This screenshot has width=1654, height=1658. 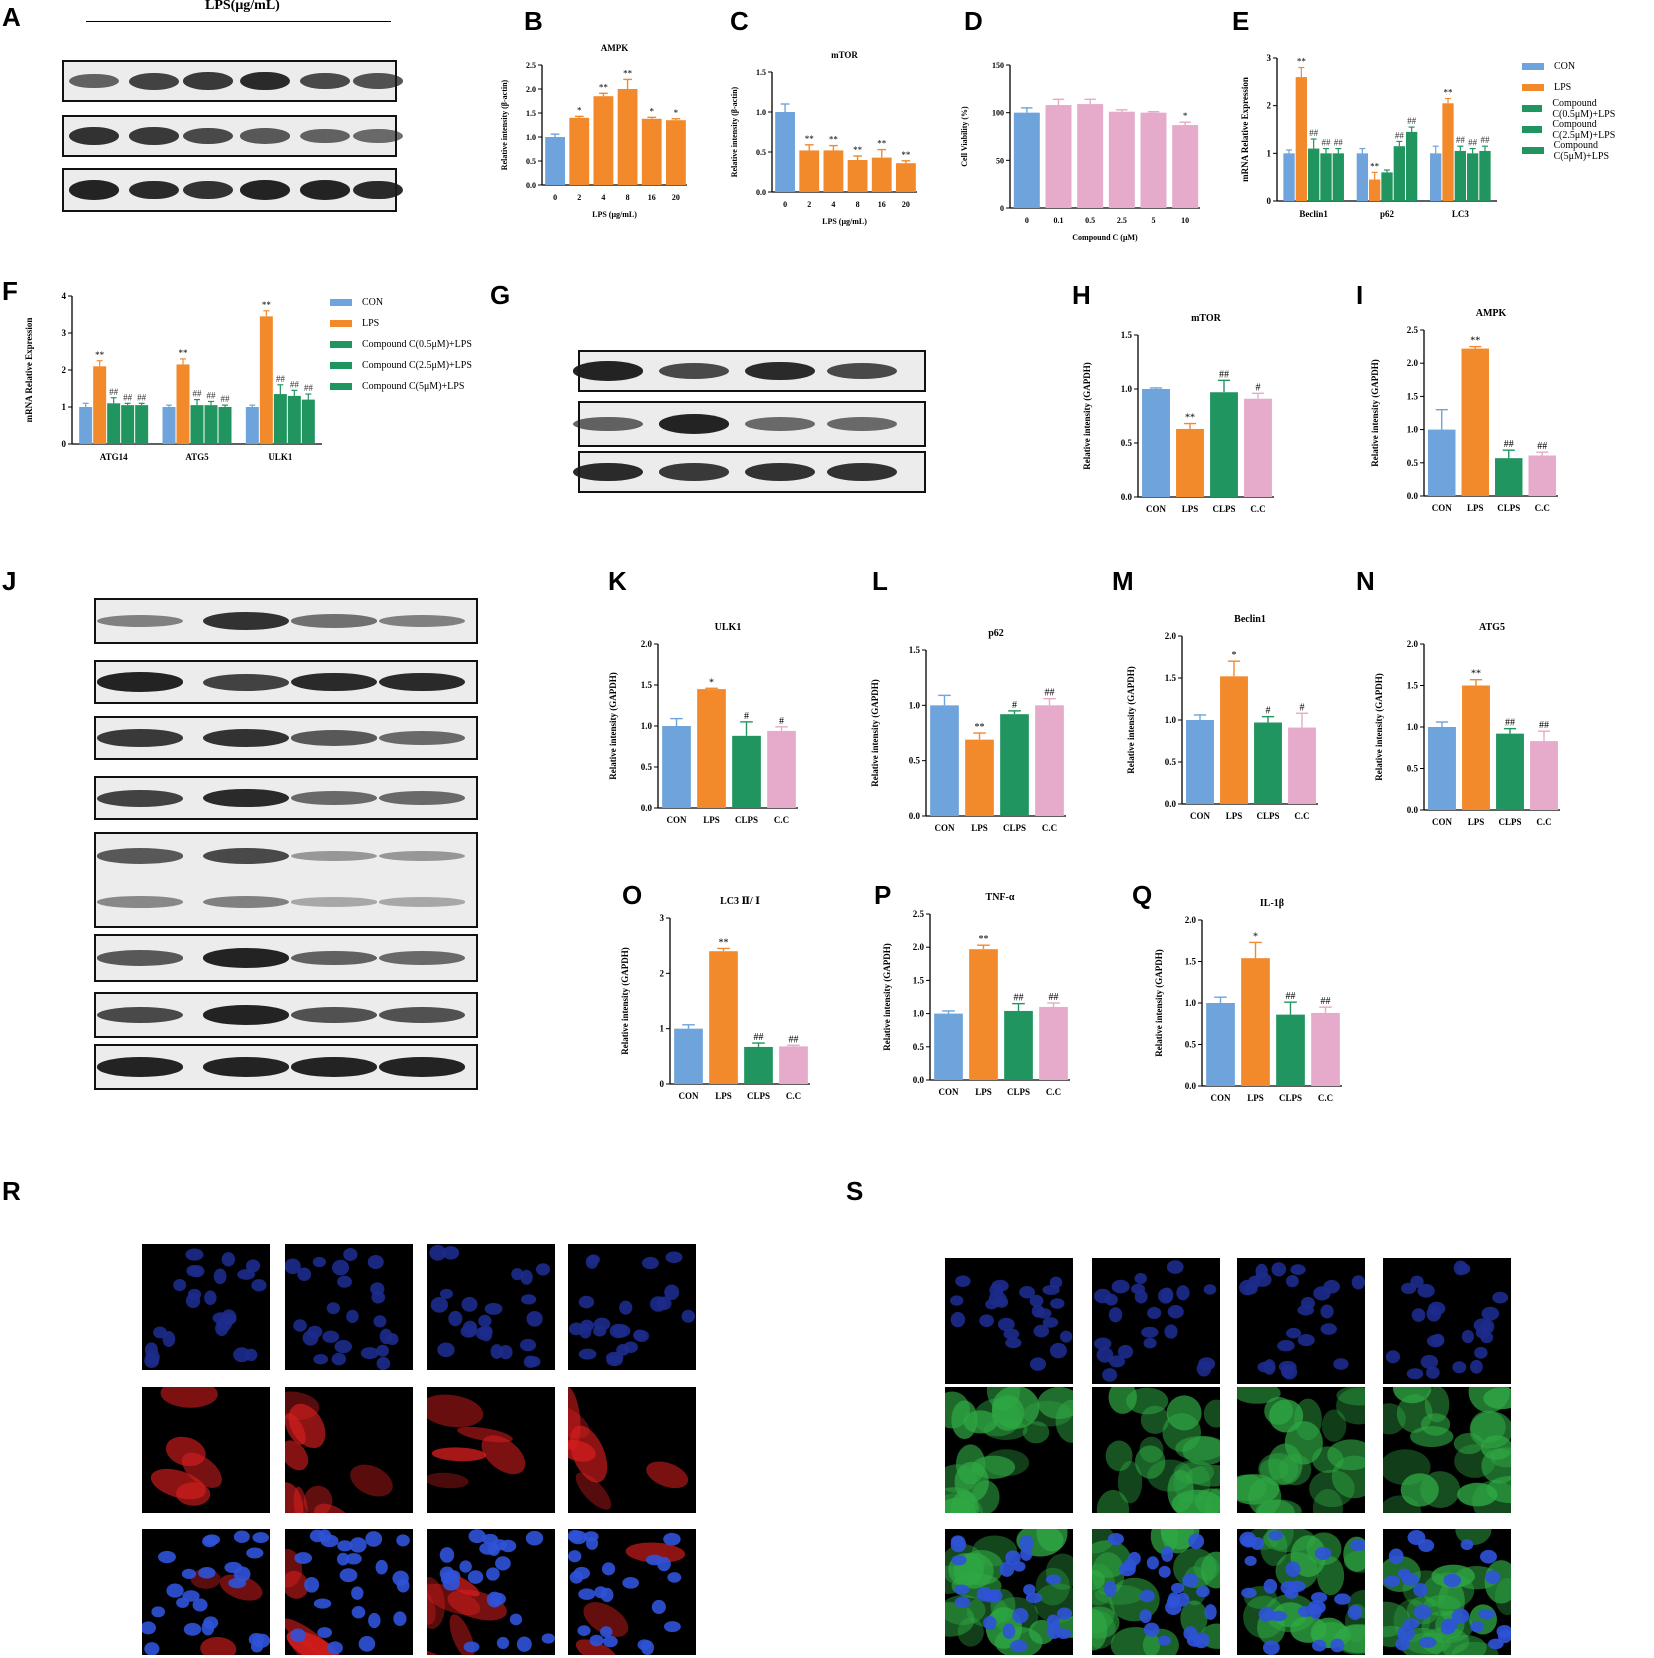 What do you see at coordinates (1588, 151) in the screenshot?
I see `legend-item: Compound C(5μM)+LPS` at bounding box center [1588, 151].